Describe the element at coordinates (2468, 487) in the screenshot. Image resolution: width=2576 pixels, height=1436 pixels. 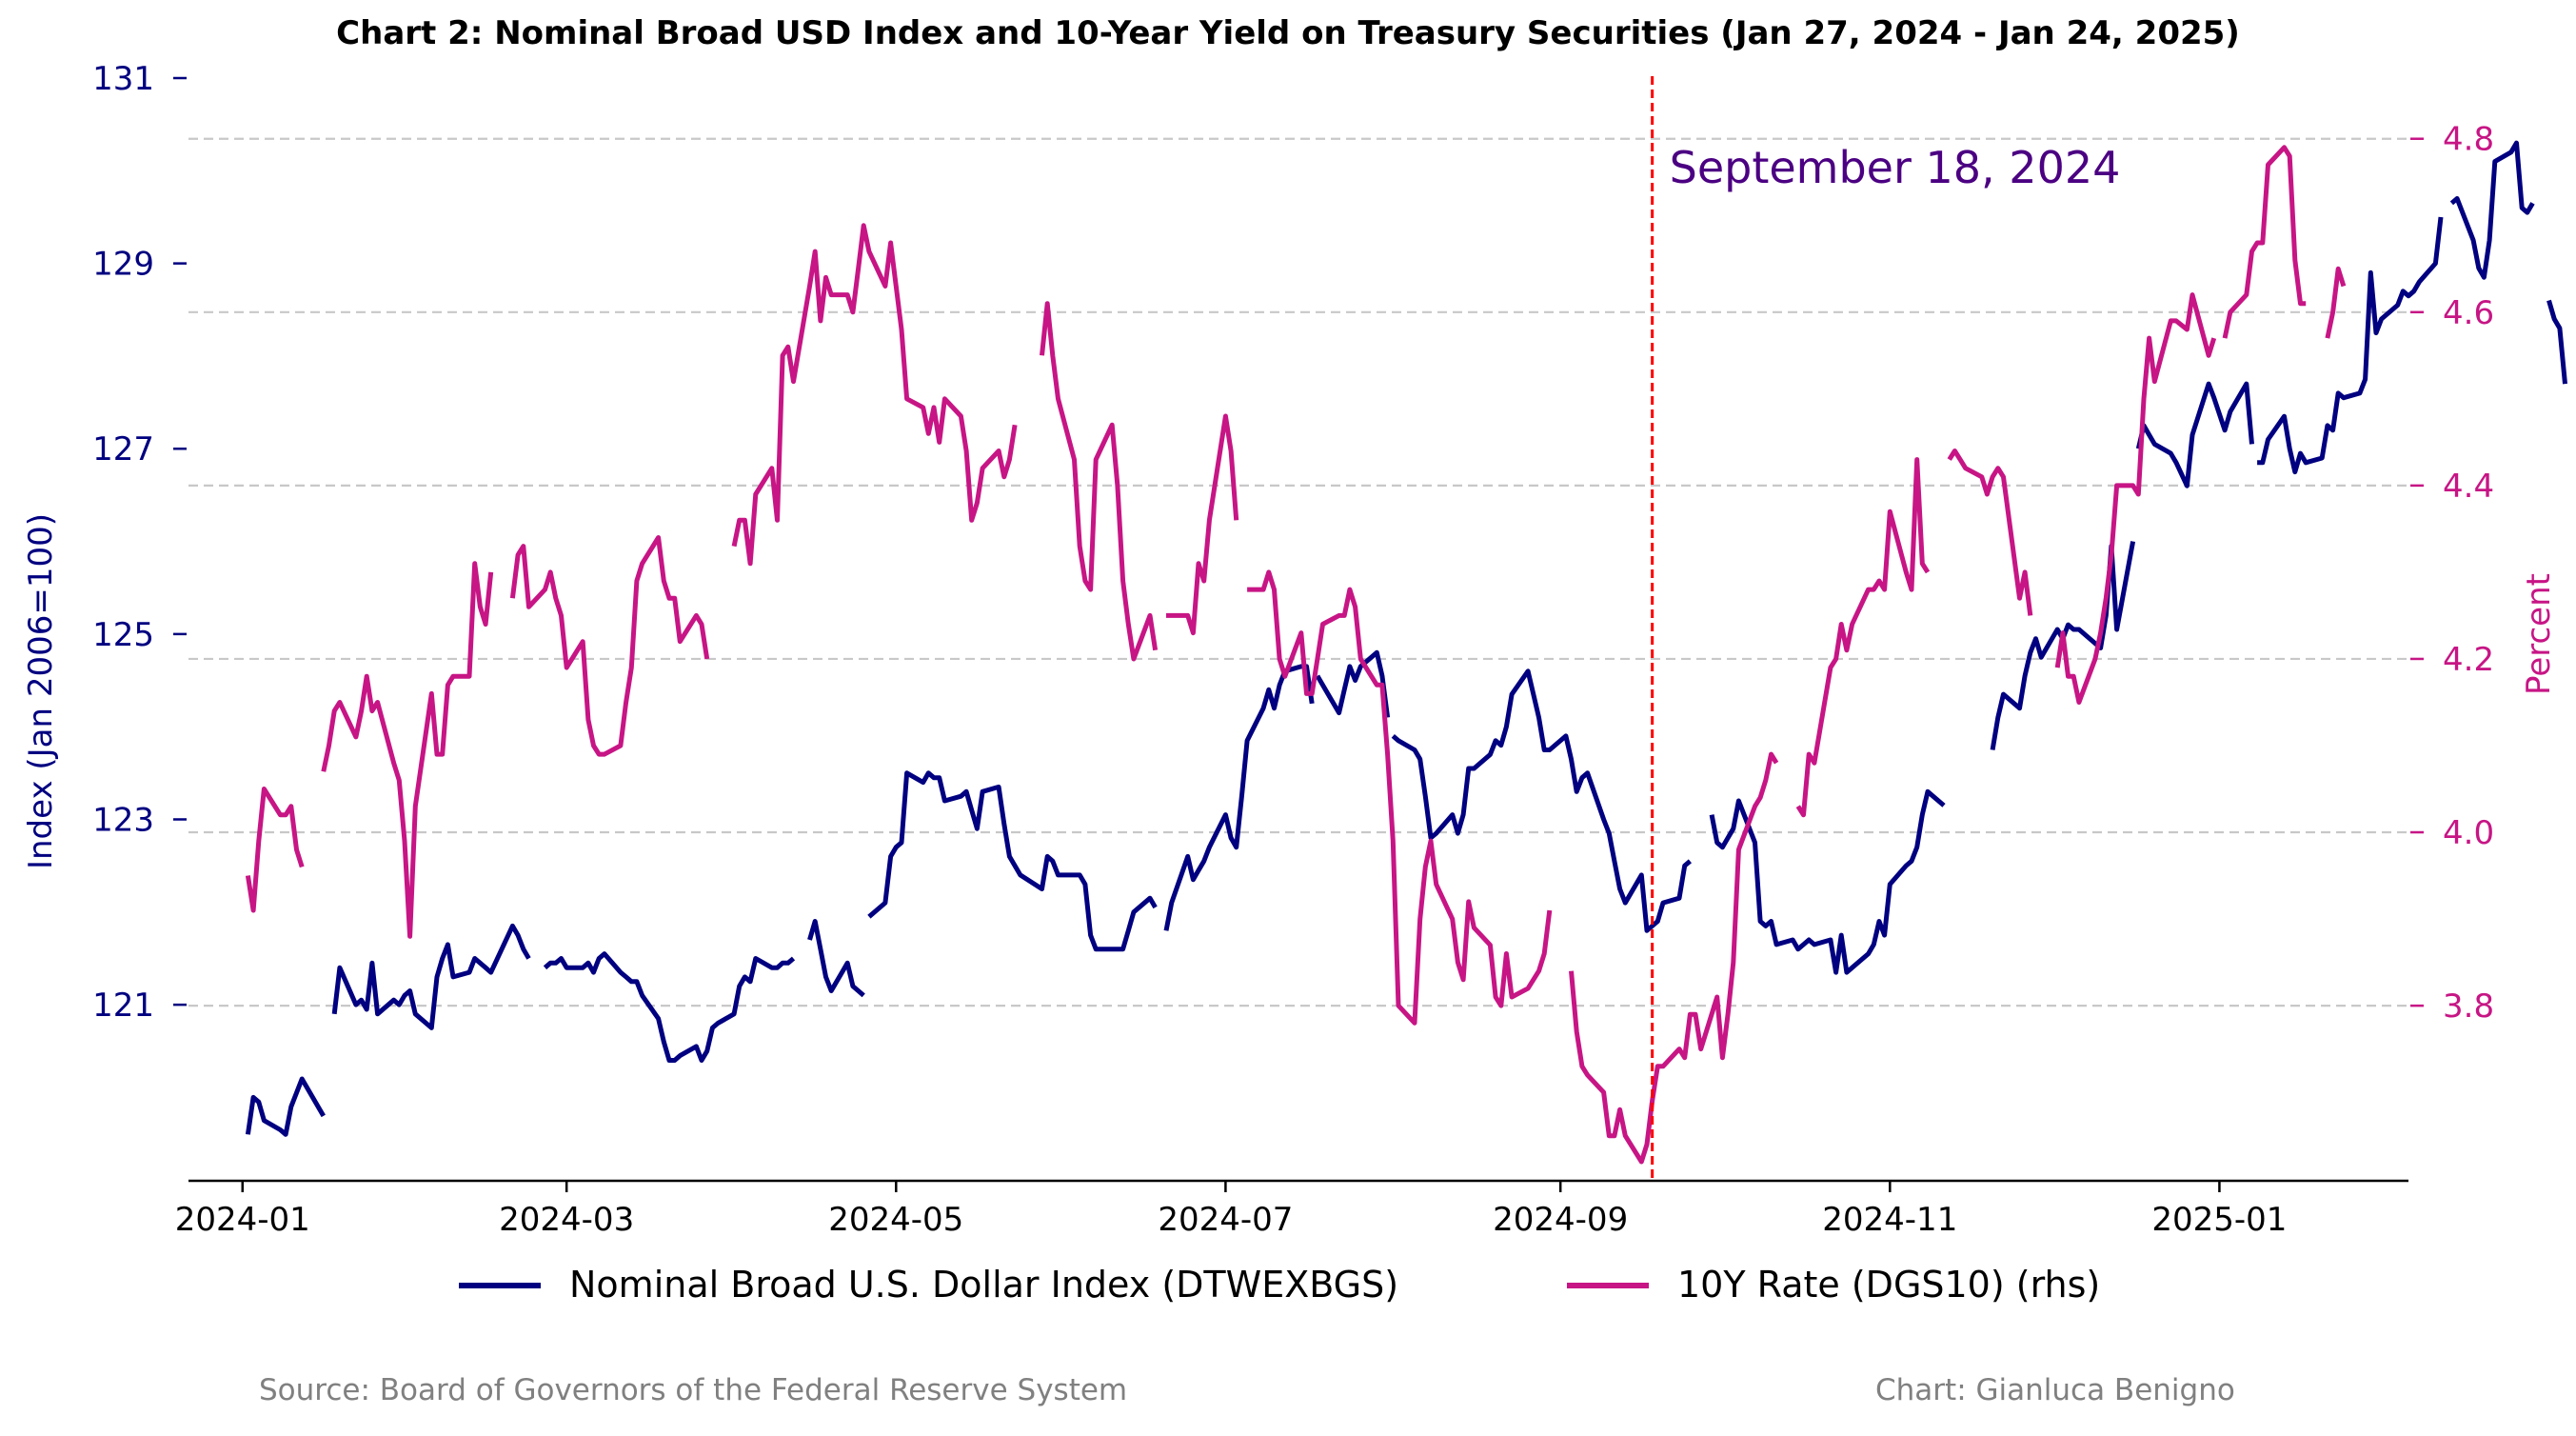
I see `y-right-tick-label: 4.4` at that location.